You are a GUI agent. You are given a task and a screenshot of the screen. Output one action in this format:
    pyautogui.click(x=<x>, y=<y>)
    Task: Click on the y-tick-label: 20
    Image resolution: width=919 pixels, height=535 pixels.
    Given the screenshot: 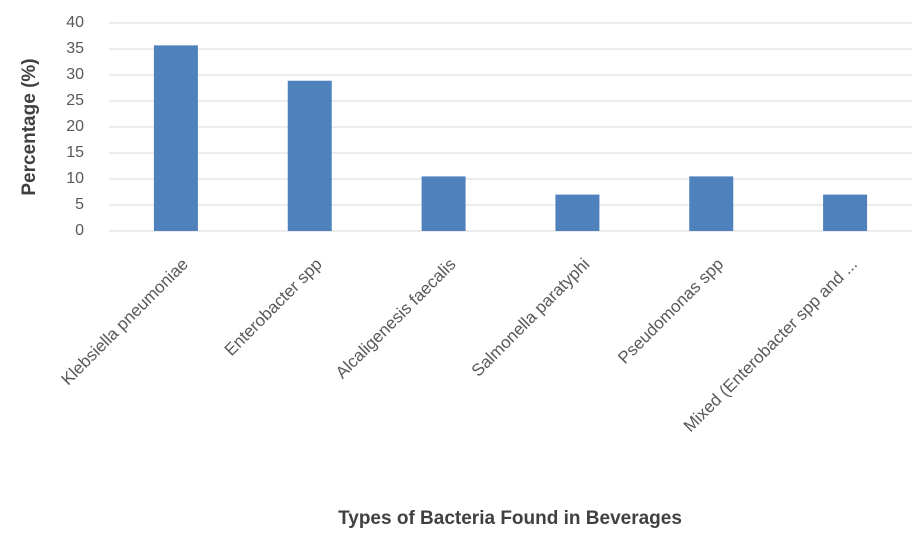 What is the action you would take?
    pyautogui.click(x=75, y=126)
    